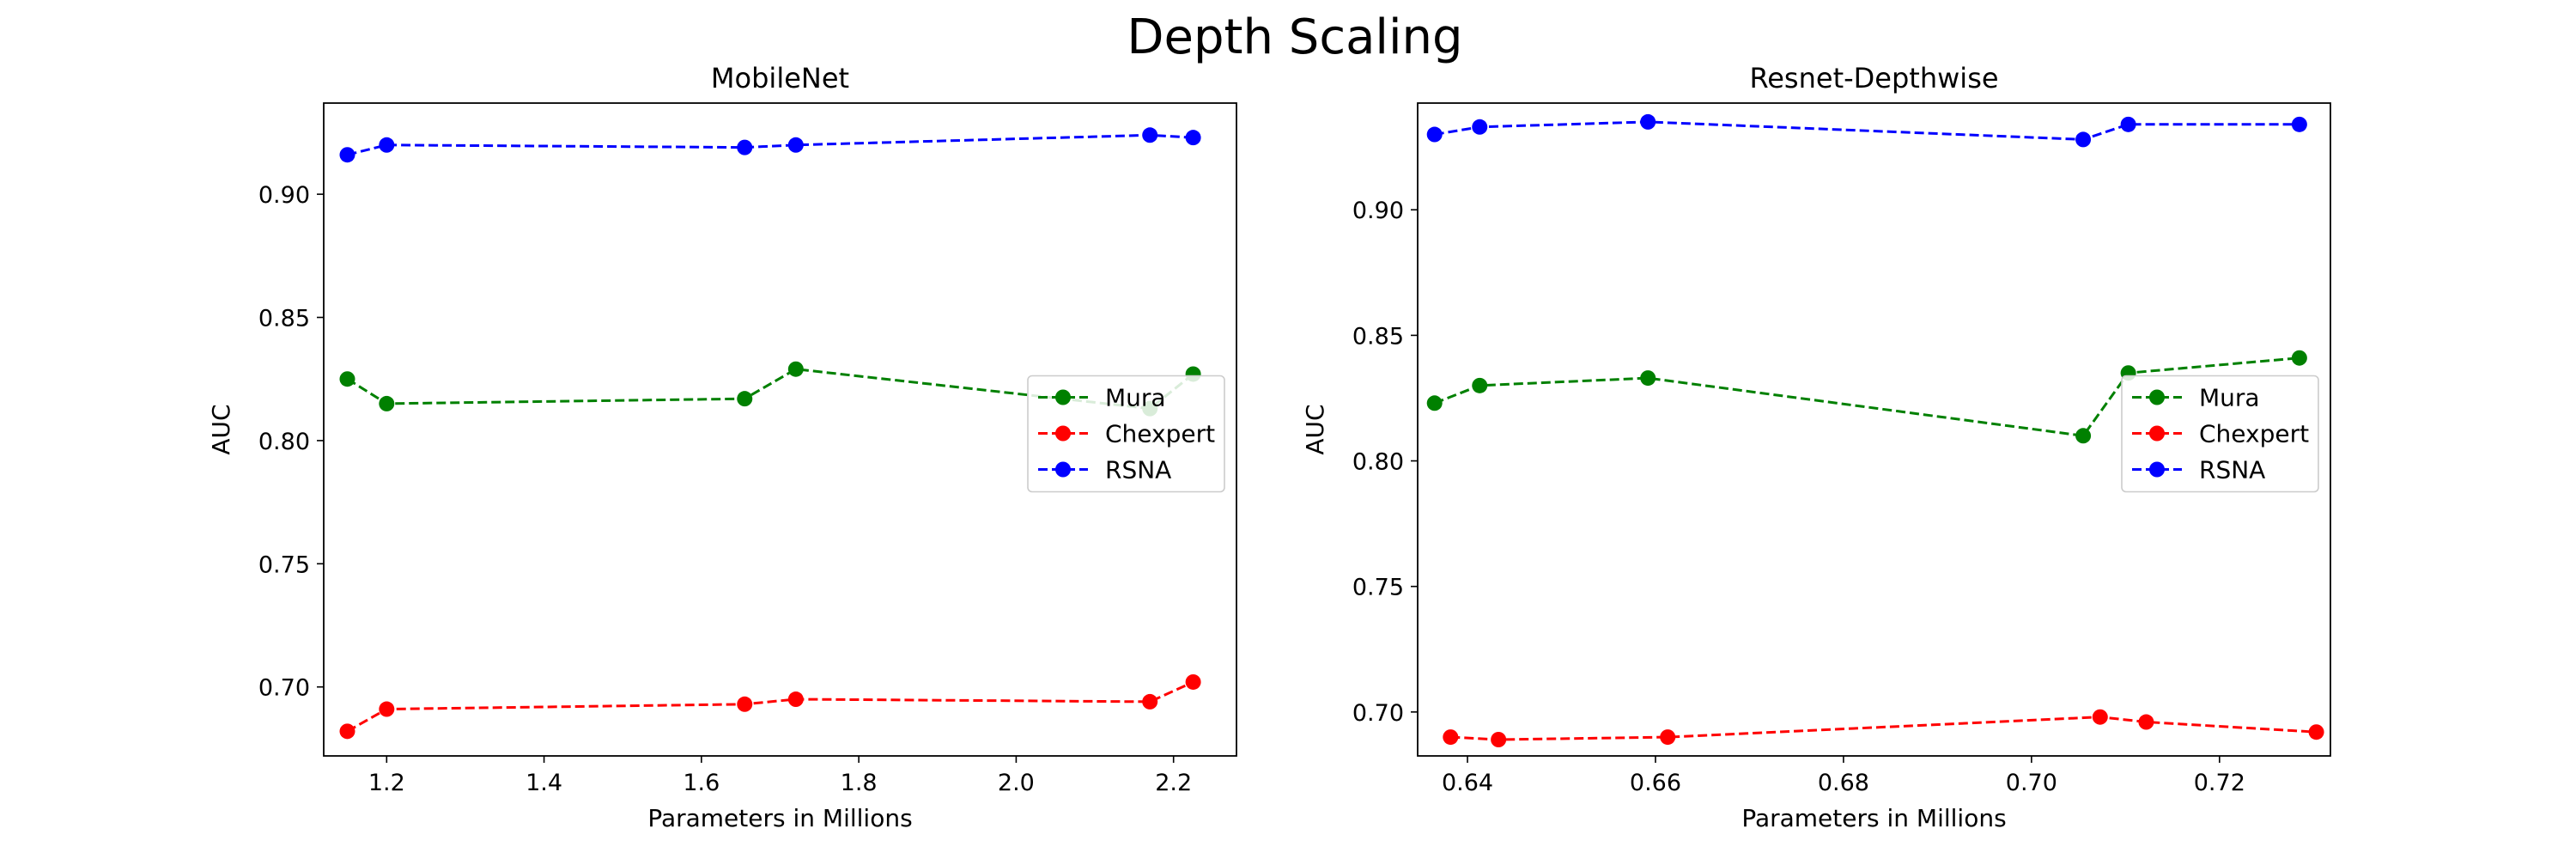  What do you see at coordinates (544, 783) in the screenshot?
I see `x-tick-label: 1.4` at bounding box center [544, 783].